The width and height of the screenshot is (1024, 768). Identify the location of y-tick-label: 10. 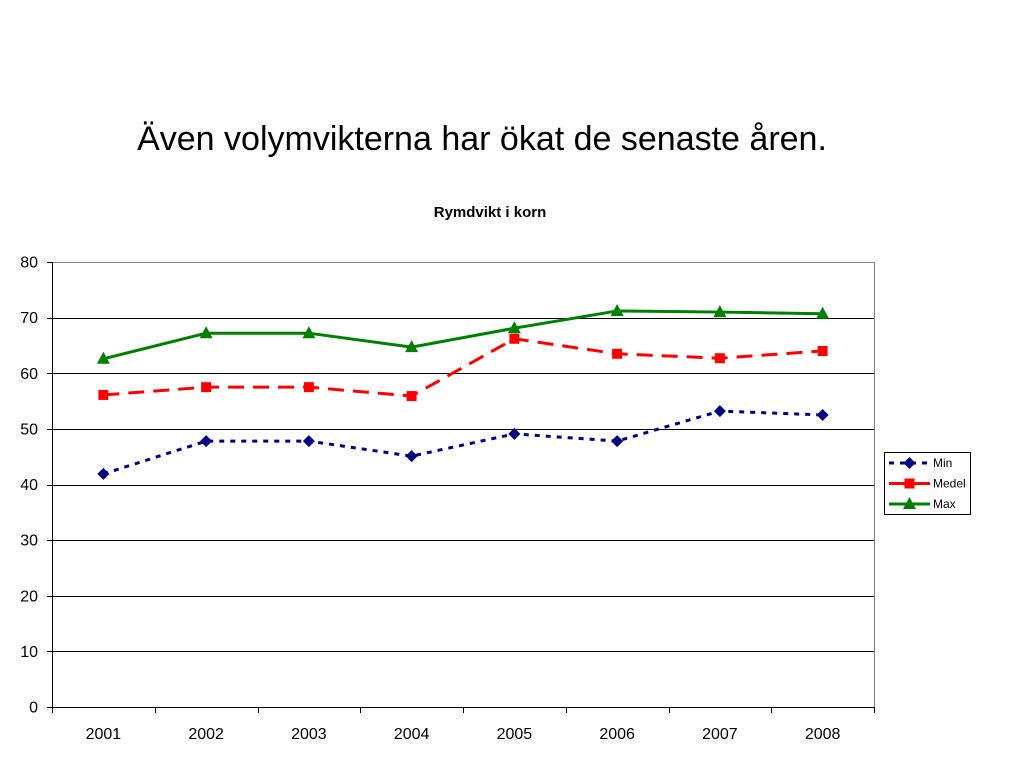
(29, 652).